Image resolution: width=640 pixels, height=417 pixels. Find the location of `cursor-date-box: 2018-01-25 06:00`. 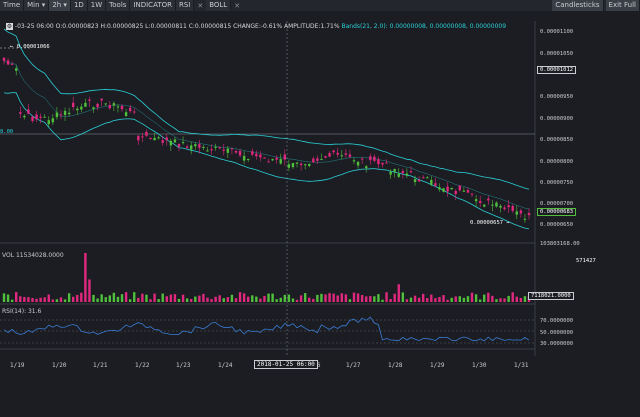

cursor-date-box: 2018-01-25 06:00 is located at coordinates (286, 364).